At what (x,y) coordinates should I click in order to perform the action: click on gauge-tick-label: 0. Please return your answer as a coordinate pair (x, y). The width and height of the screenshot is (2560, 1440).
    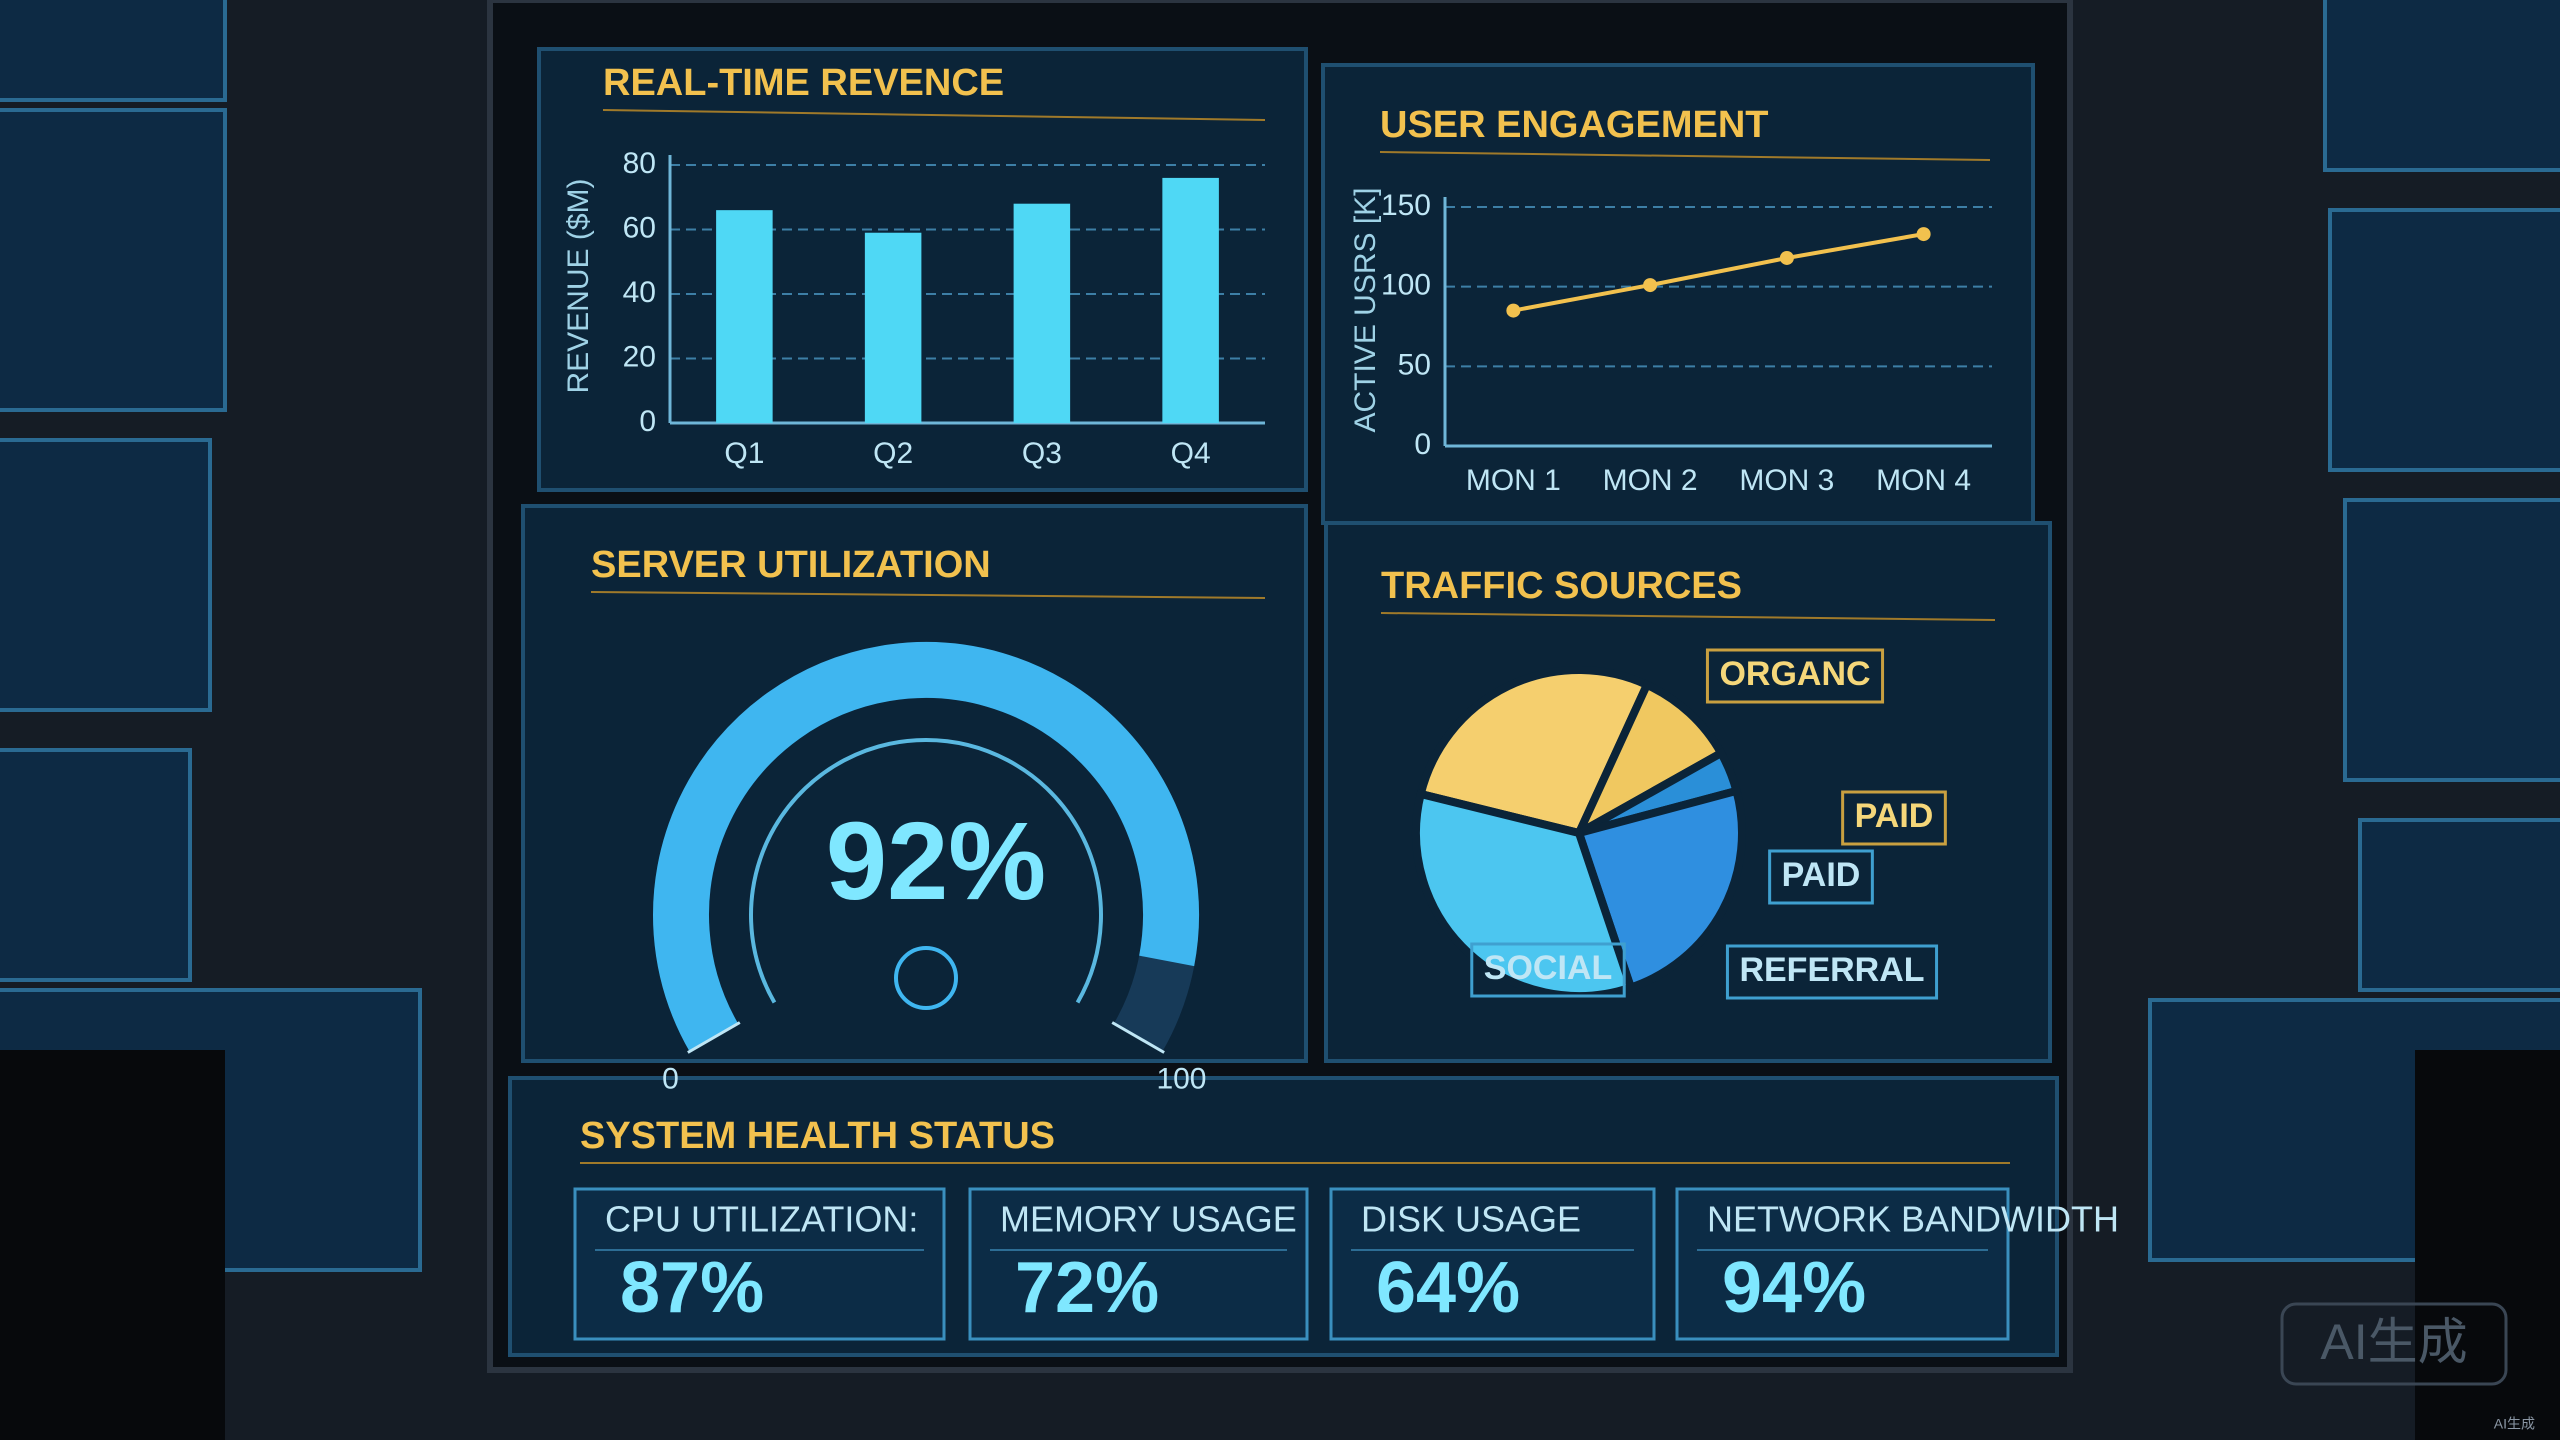
    Looking at the image, I should click on (670, 1078).